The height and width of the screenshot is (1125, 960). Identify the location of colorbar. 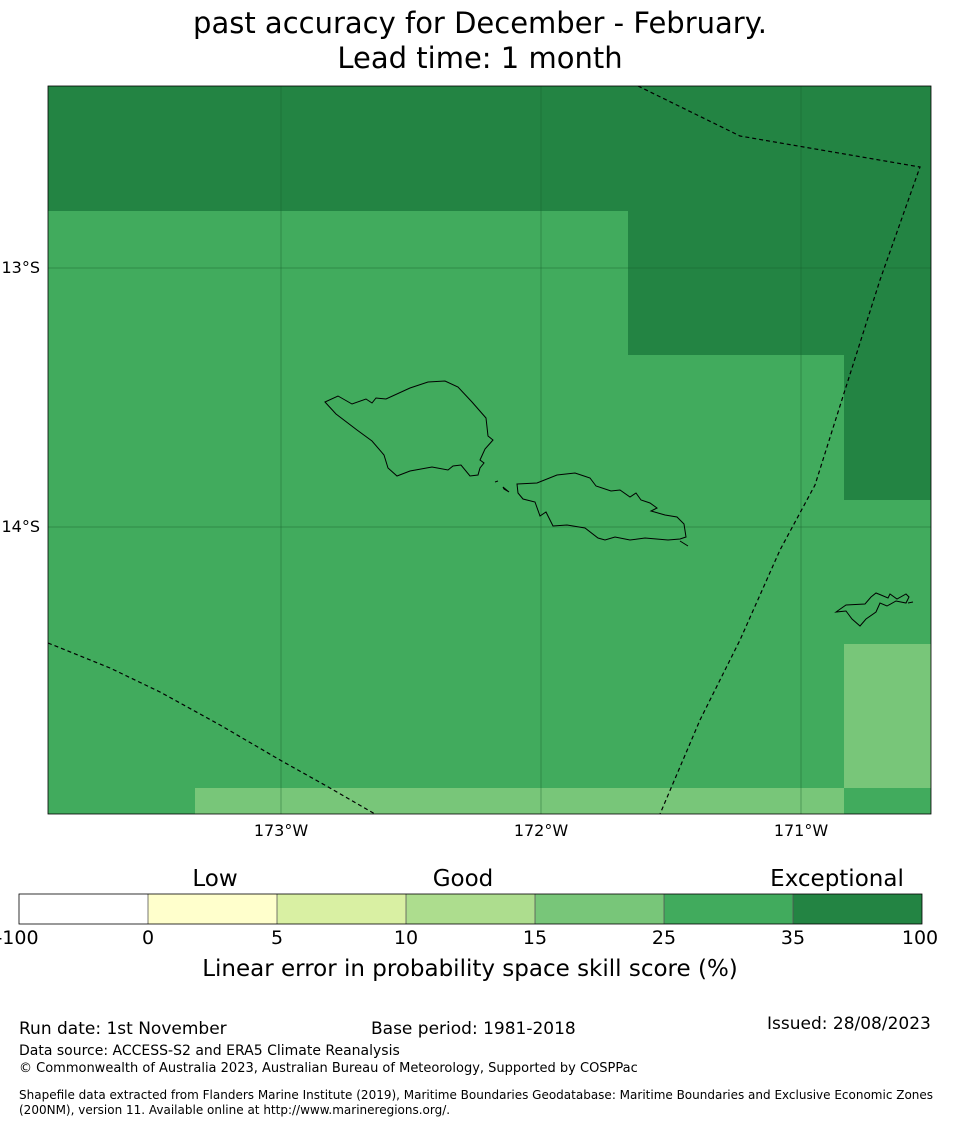
(470, 909).